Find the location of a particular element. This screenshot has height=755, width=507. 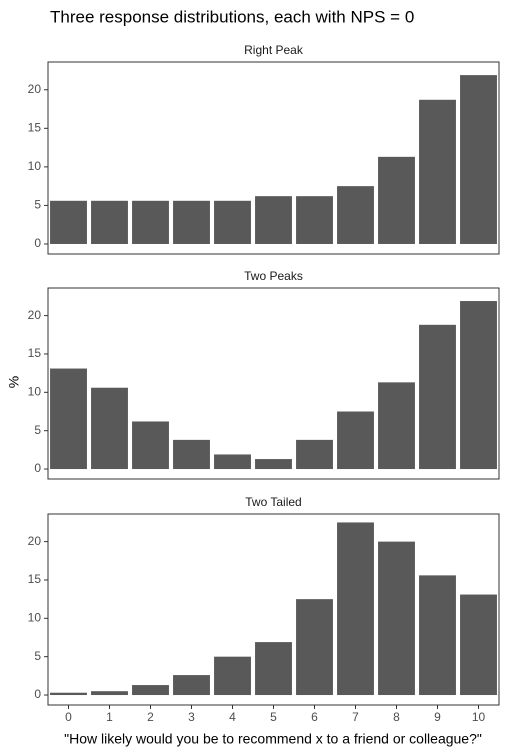

x-tick-label: 4 is located at coordinates (232, 717).